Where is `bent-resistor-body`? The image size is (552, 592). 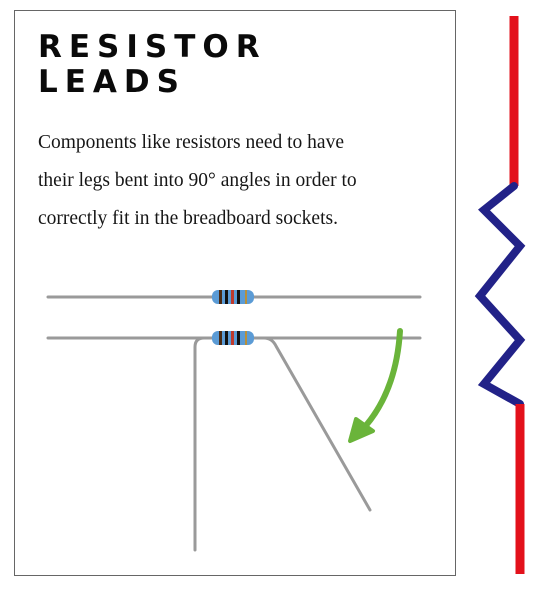
bent-resistor-body is located at coordinates (233, 338).